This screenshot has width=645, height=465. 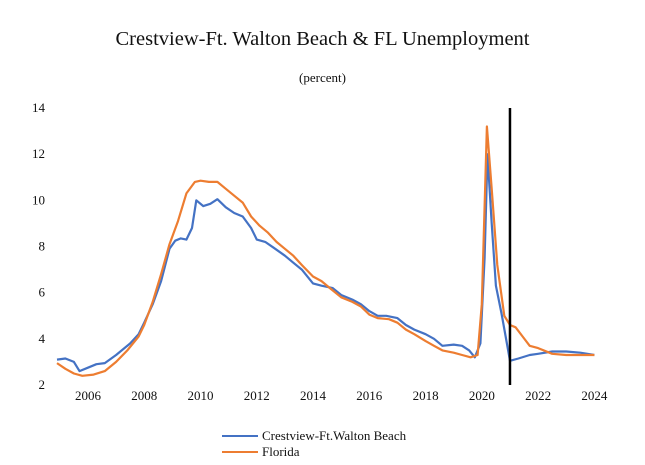 I want to click on x-tick-label: 2016, so click(x=369, y=395).